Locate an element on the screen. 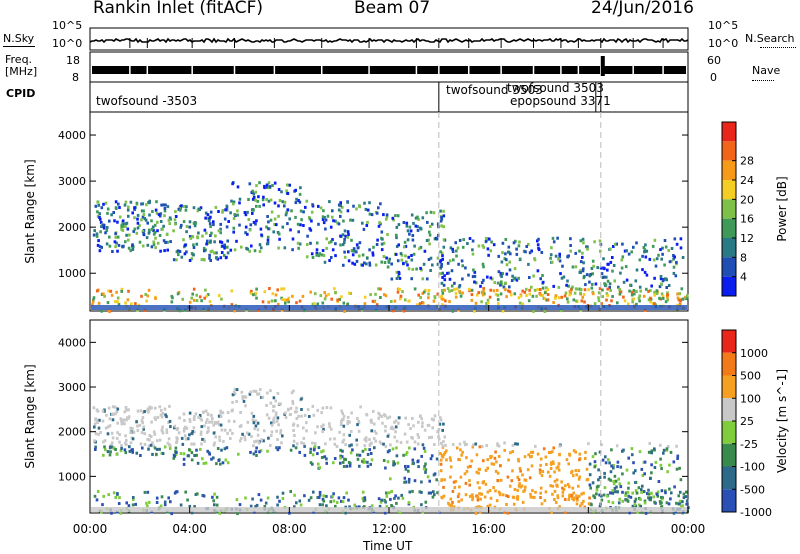 The image size is (800, 554). nave-dots is located at coordinates (763, 80).